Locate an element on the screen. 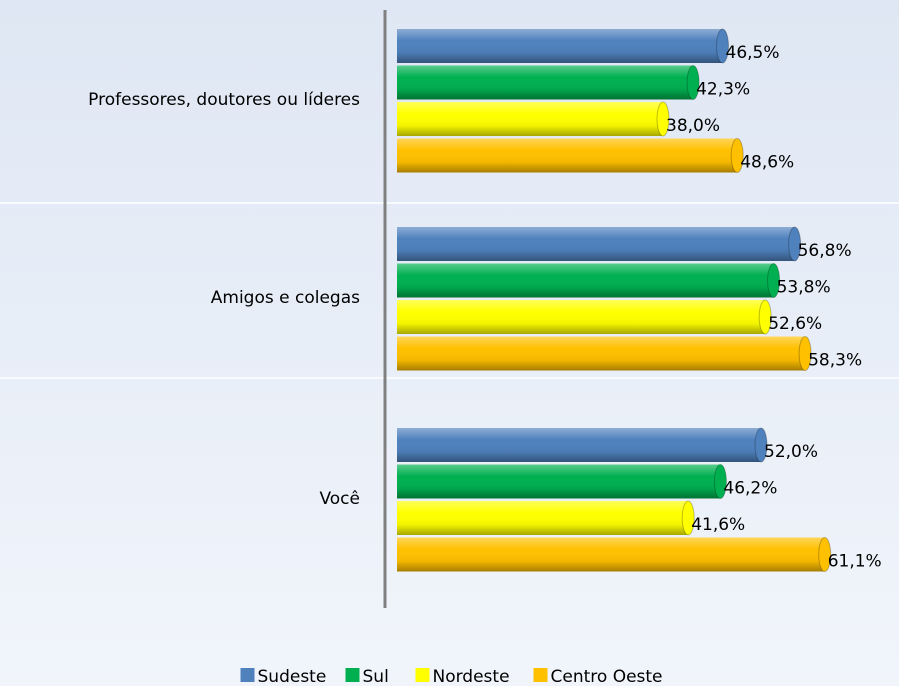  value-label: 41,6% is located at coordinates (718, 525).